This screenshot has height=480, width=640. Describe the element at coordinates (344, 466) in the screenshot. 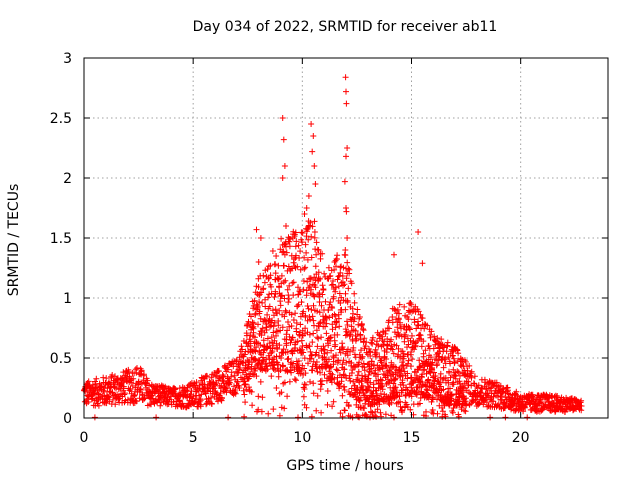

I see `x-axis-label: GPS time / hours` at that location.